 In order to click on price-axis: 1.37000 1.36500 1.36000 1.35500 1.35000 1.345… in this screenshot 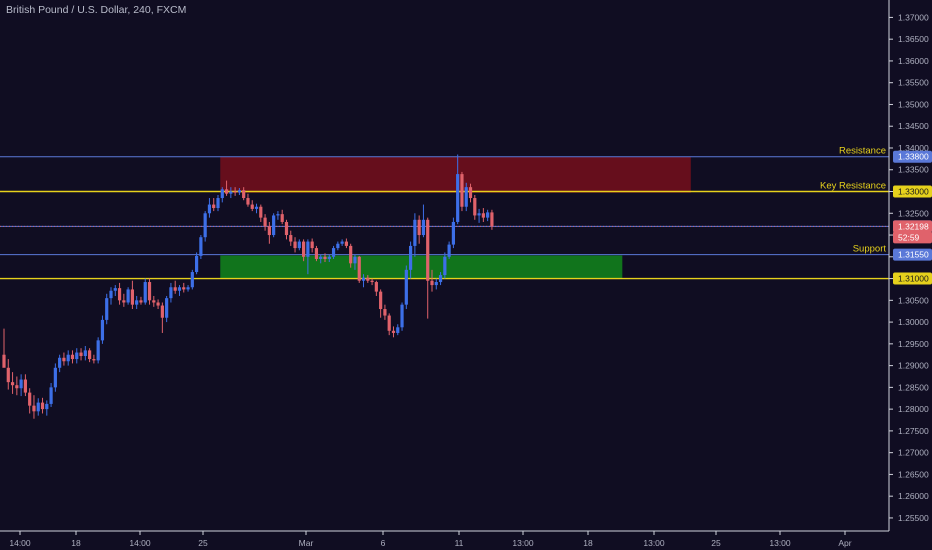, I will do `click(910, 265)`.